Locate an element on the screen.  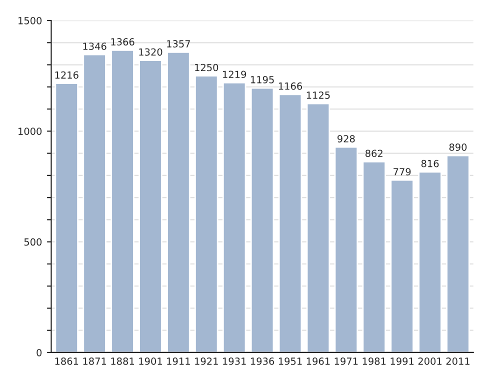
data-label: 1346 is located at coordinates (94, 46).